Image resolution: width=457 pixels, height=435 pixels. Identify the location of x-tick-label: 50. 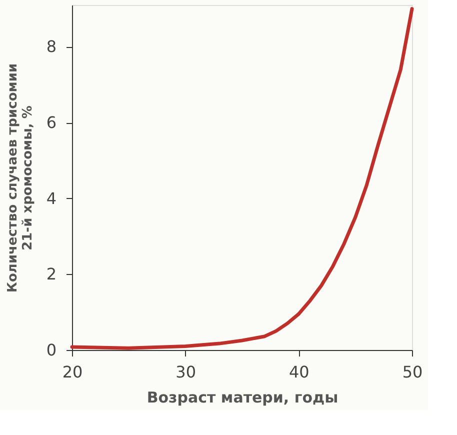
(412, 372).